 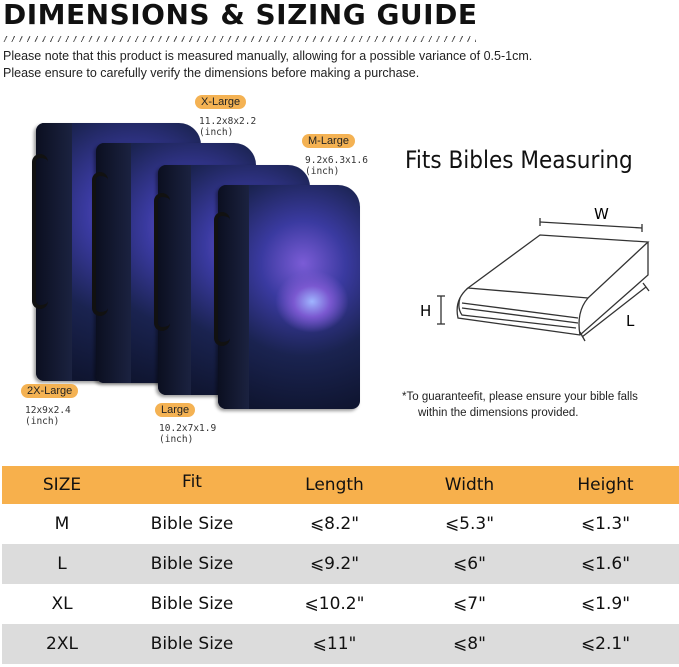 I want to click on header-height: Height, so click(x=605, y=485).